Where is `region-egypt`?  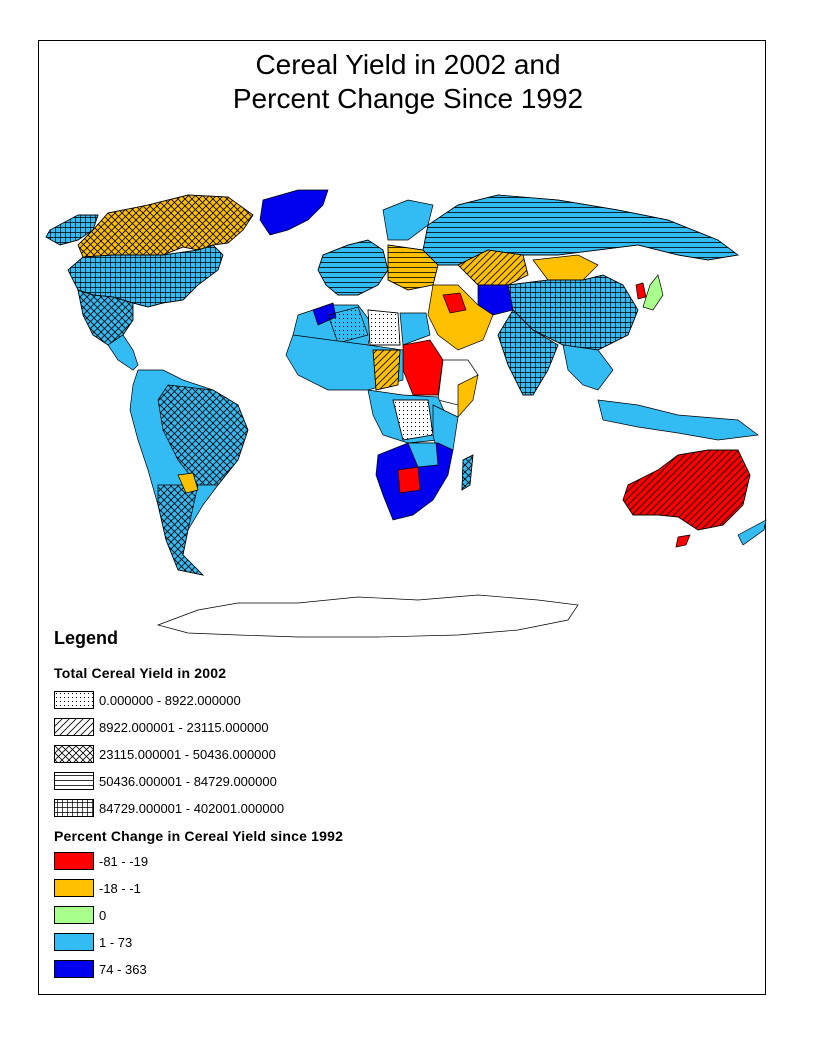
region-egypt is located at coordinates (415, 329).